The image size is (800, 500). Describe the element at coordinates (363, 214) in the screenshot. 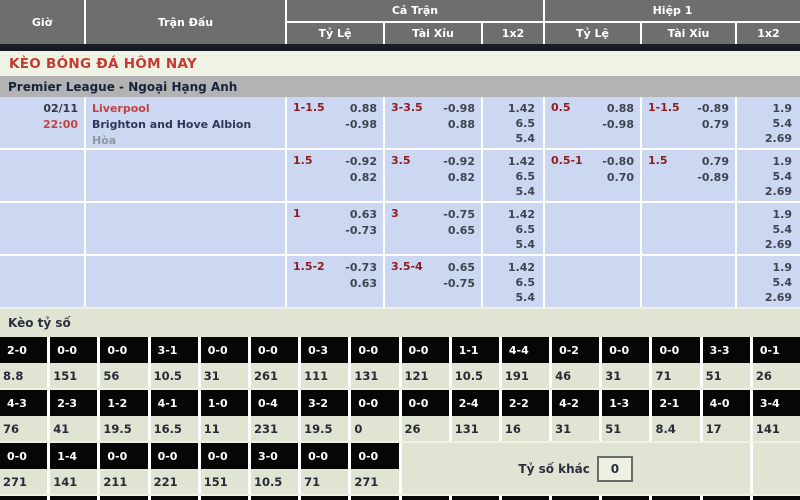

I see `fulltime-handicap-odd-1: 0.63` at that location.